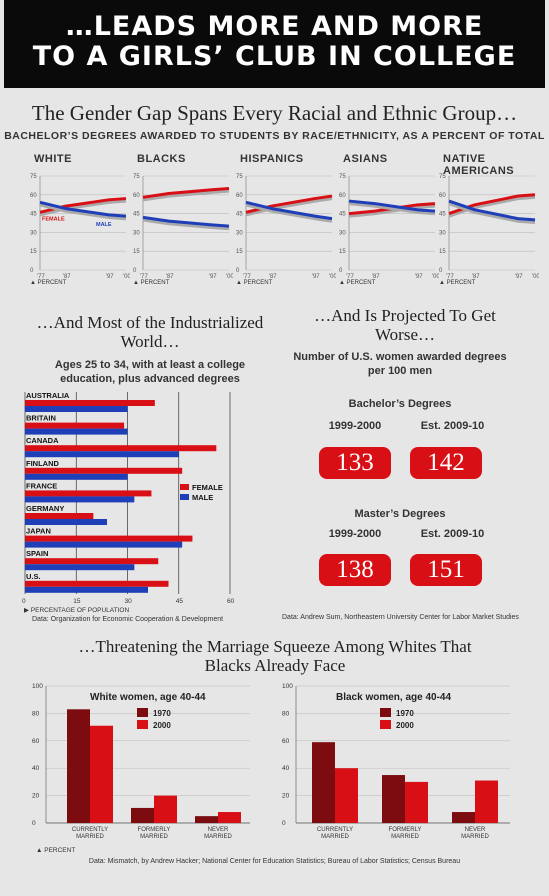 This screenshot has width=549, height=896. I want to click on bachelors-value-2: 142, so click(446, 463).